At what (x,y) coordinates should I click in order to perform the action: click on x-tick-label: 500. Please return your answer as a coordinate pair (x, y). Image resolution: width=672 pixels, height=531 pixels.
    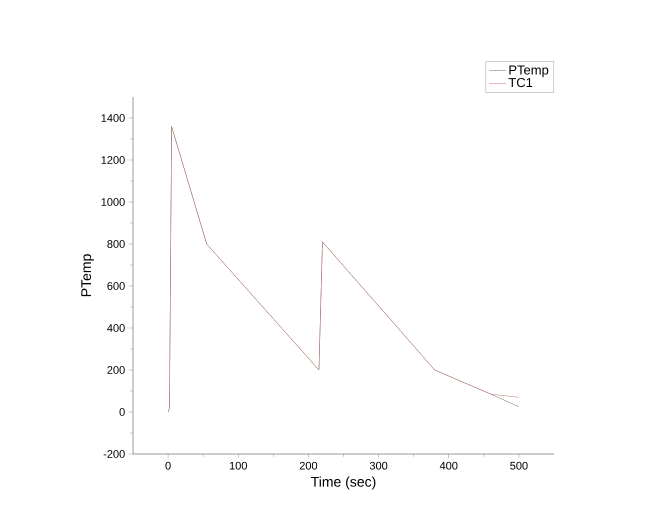
    Looking at the image, I should click on (519, 466).